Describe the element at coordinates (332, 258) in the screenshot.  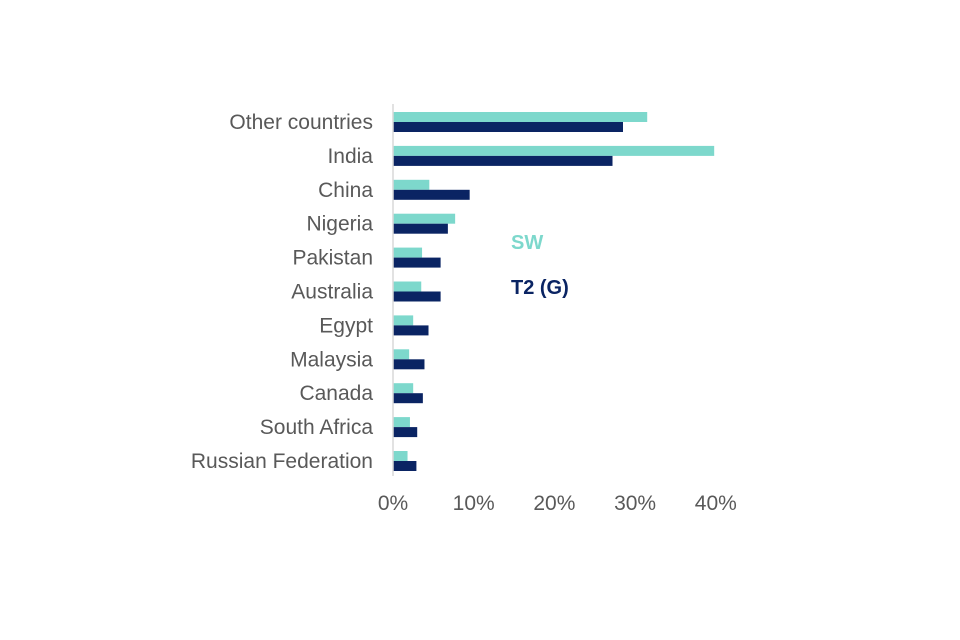
I see `category-label: Pakistan` at that location.